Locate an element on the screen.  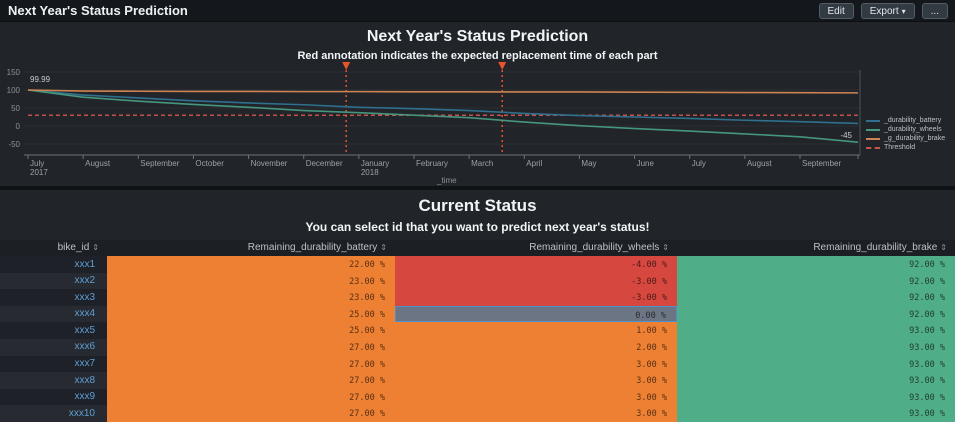
bike-id-link: xxx5 is located at coordinates (53, 330).